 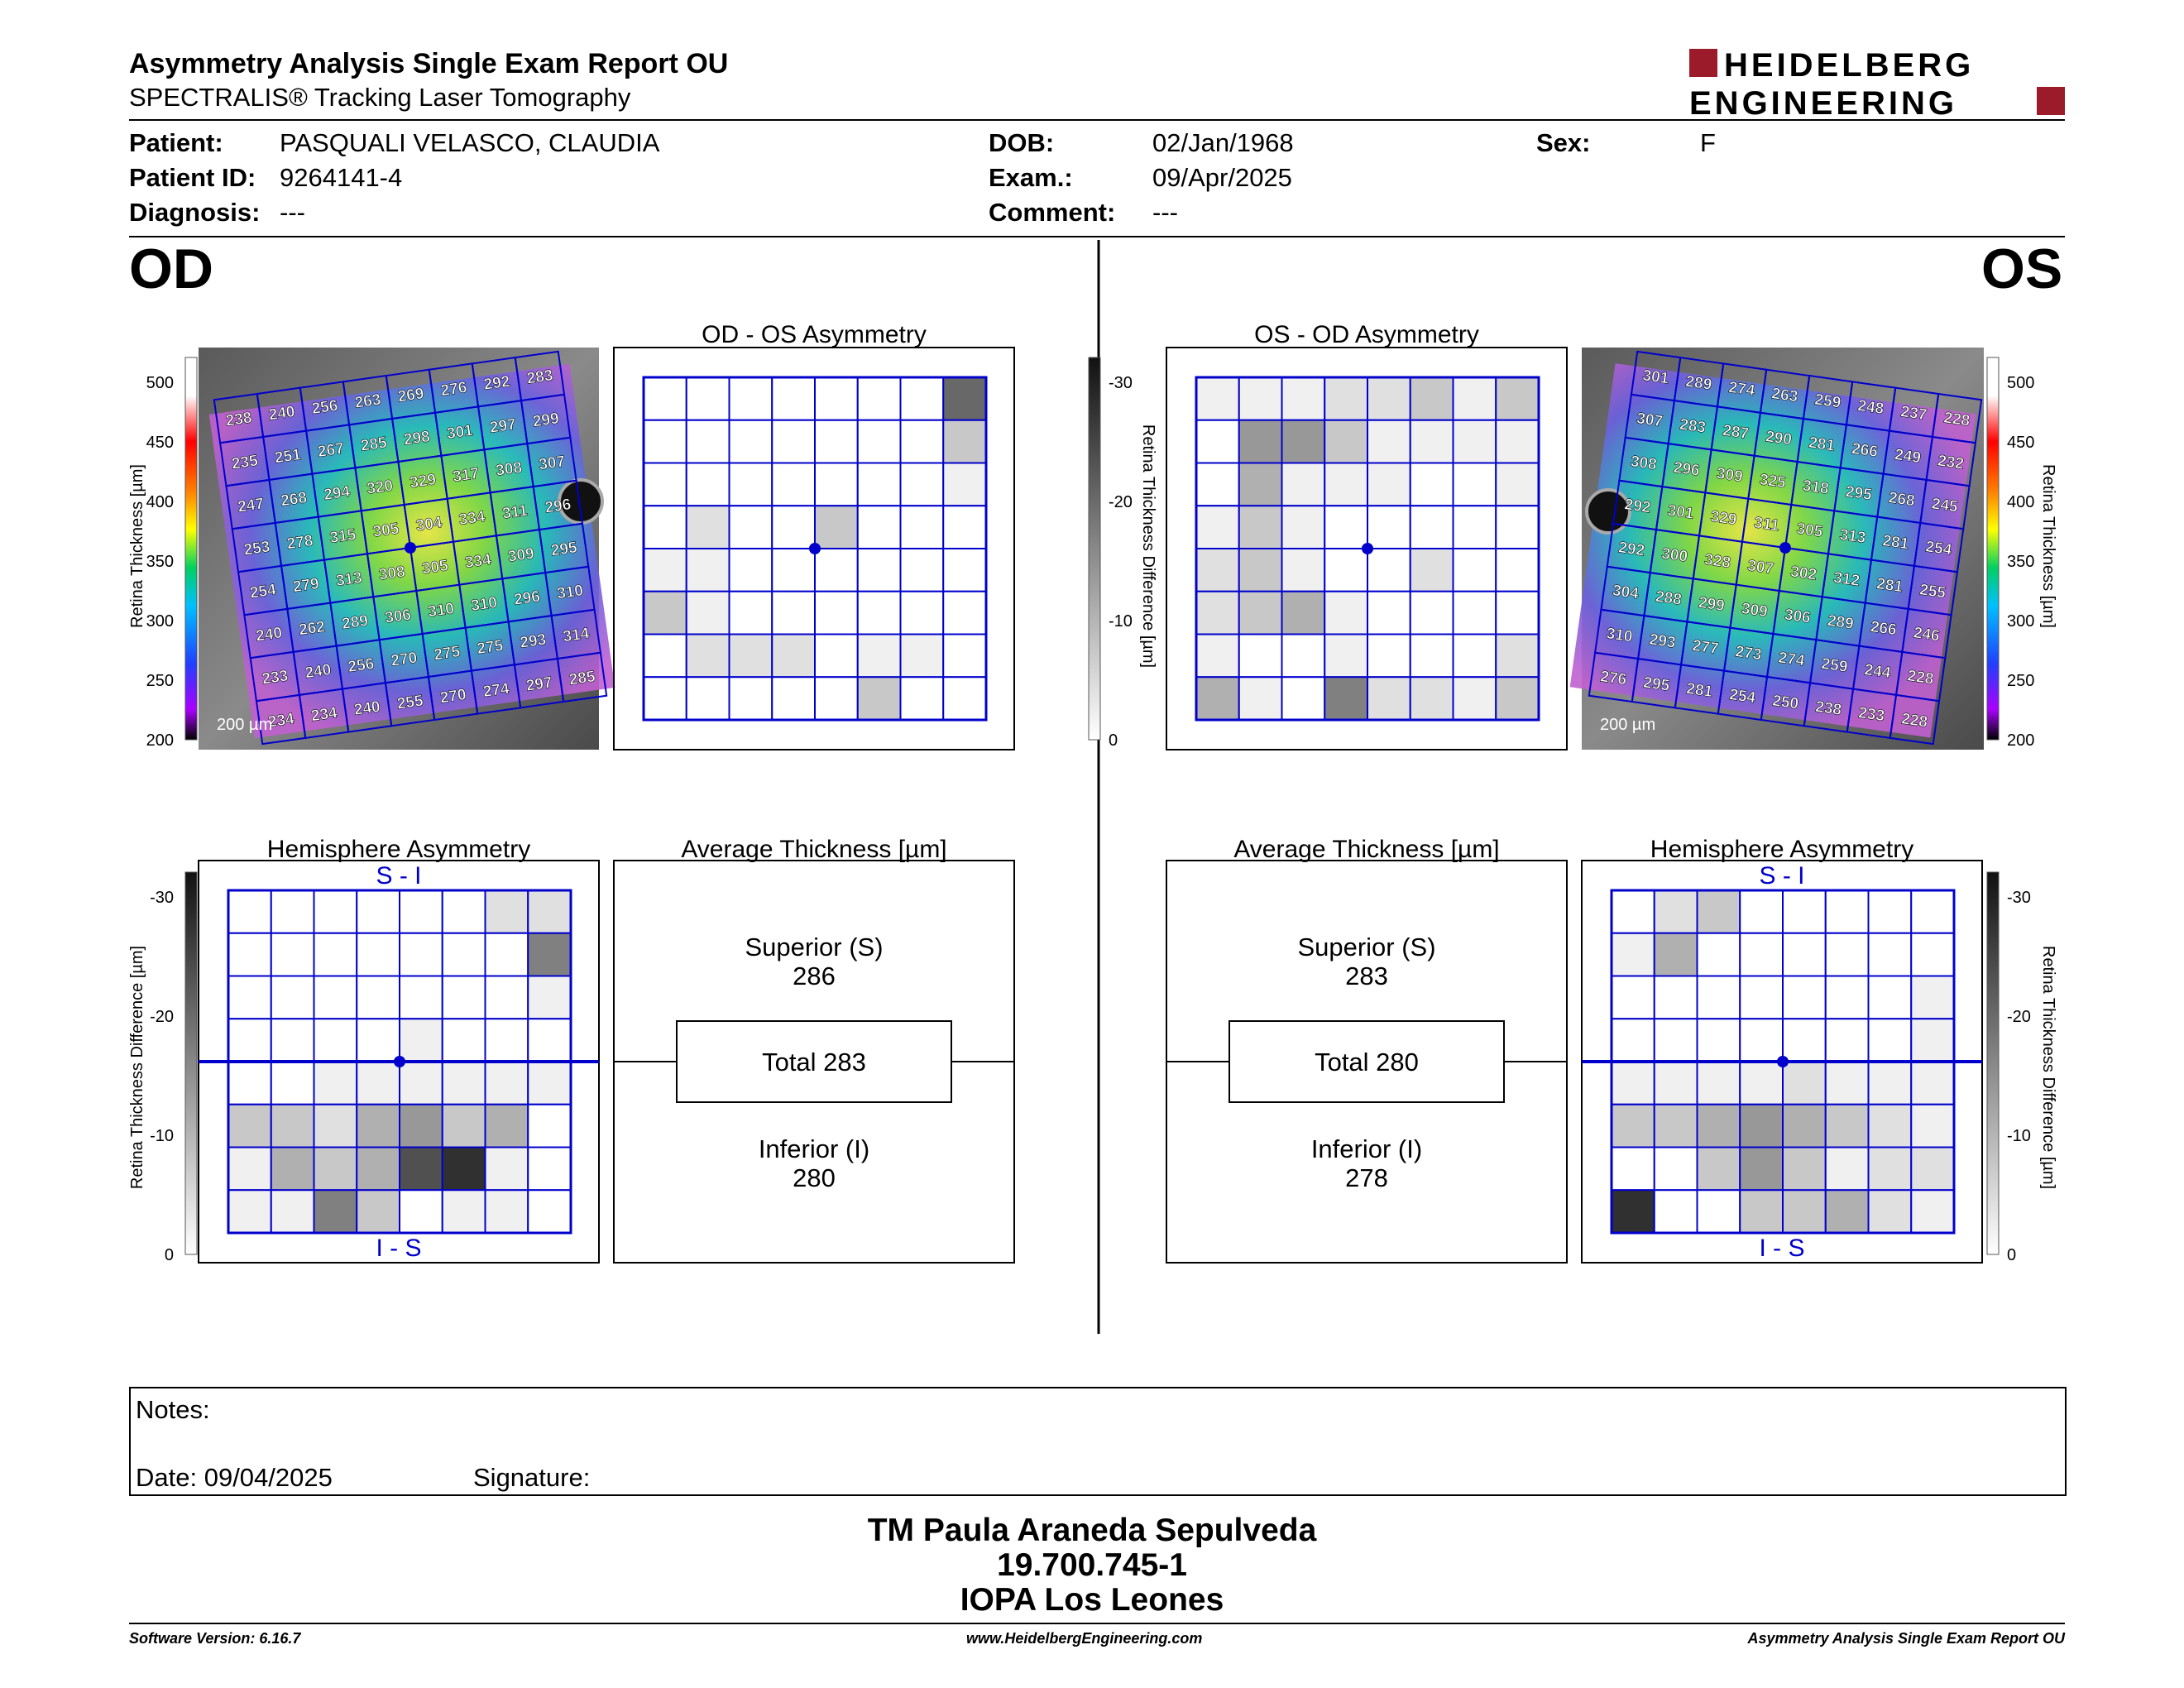 What do you see at coordinates (294, 499) in the screenshot?
I see `thickness-value: 268` at bounding box center [294, 499].